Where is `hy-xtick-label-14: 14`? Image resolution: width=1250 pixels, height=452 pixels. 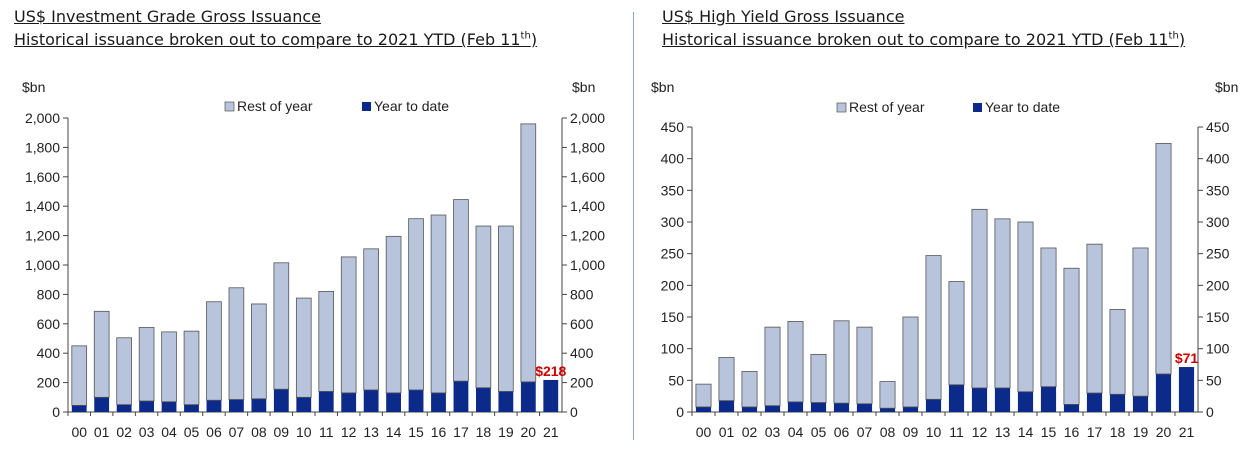 hy-xtick-label-14: 14 is located at coordinates (1026, 432).